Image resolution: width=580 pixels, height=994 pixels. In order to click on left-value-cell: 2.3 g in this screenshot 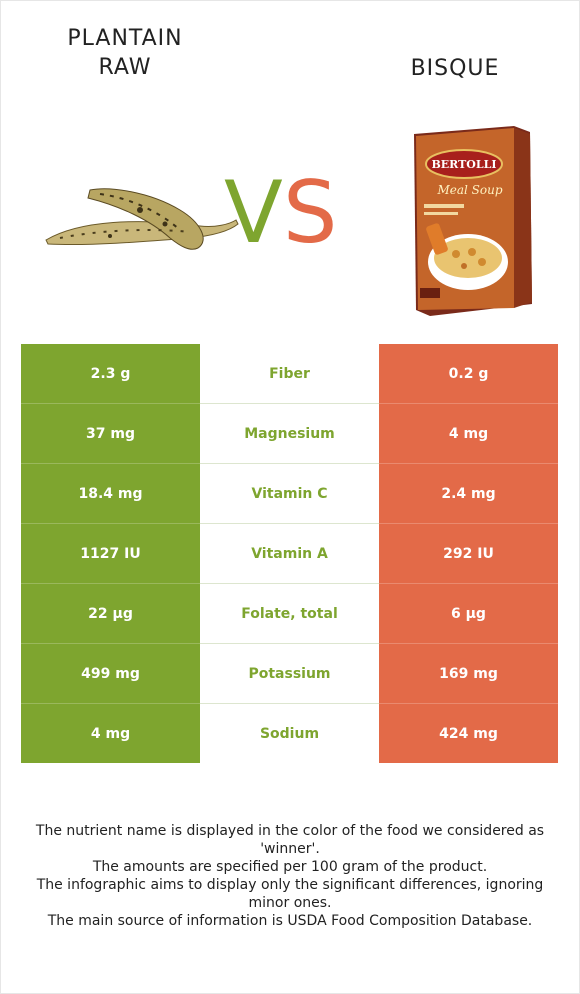, I will do `click(110, 374)`.